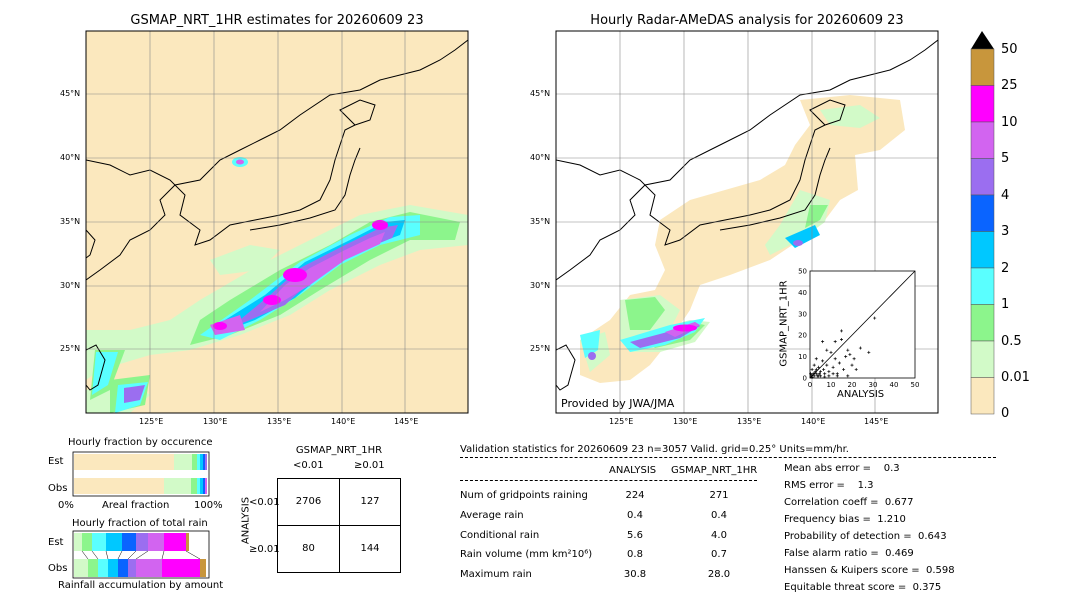 The image size is (1080, 612). What do you see at coordinates (633, 470) in the screenshot?
I see `stats-col-analysis: ANALYSIS` at bounding box center [633, 470].